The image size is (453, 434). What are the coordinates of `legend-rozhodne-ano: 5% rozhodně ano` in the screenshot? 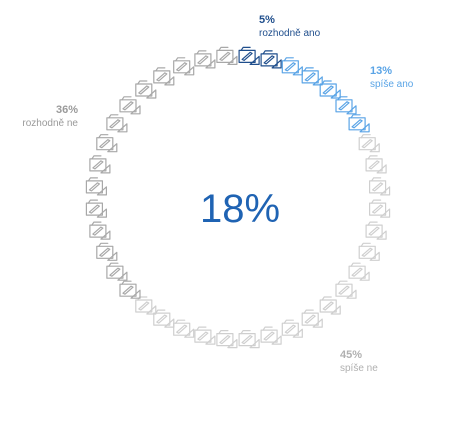 It's located at (289, 27).